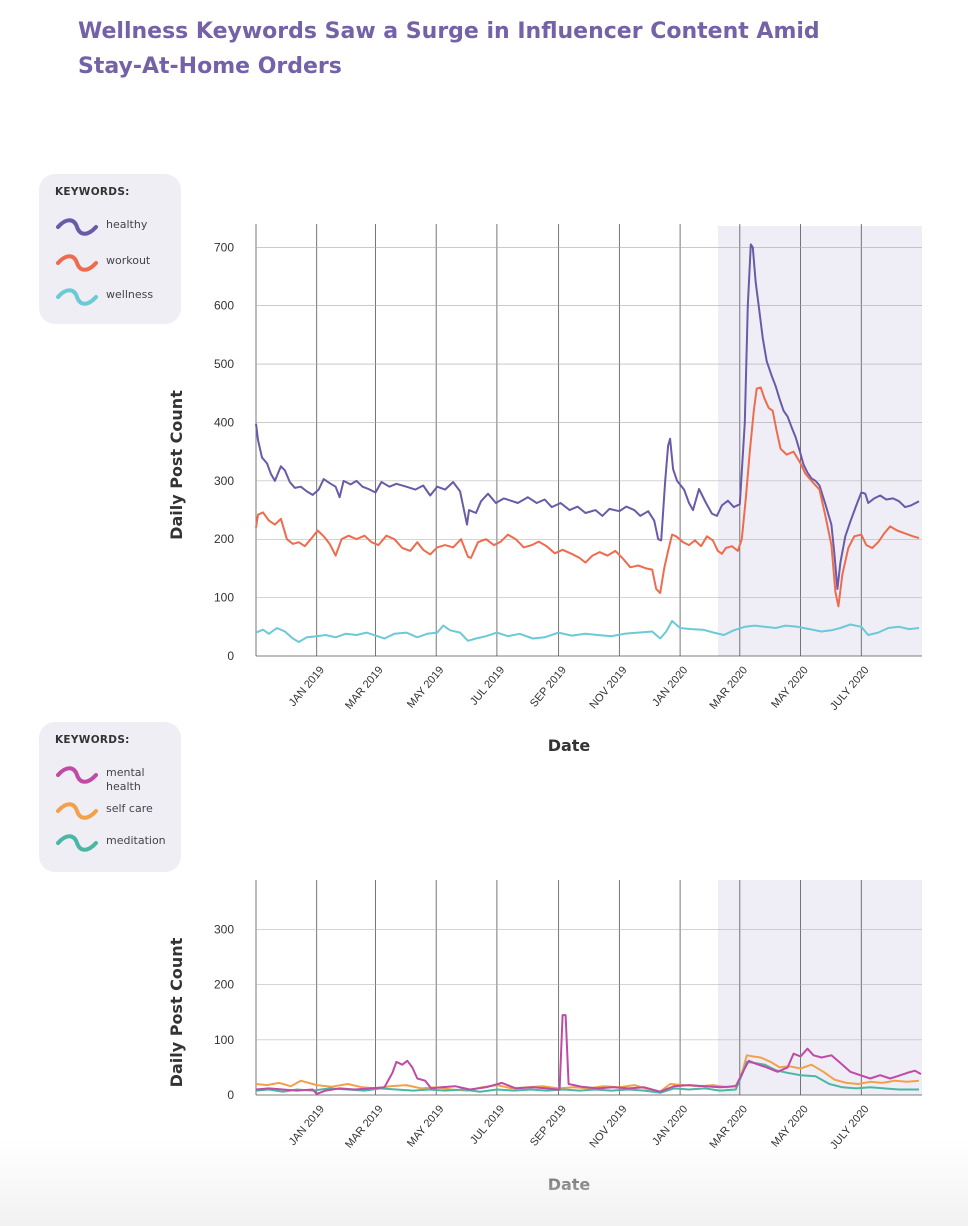 The width and height of the screenshot is (968, 1226). Describe the element at coordinates (117, 303) in the screenshot. I see `legend-item-wellness: wellness` at that location.